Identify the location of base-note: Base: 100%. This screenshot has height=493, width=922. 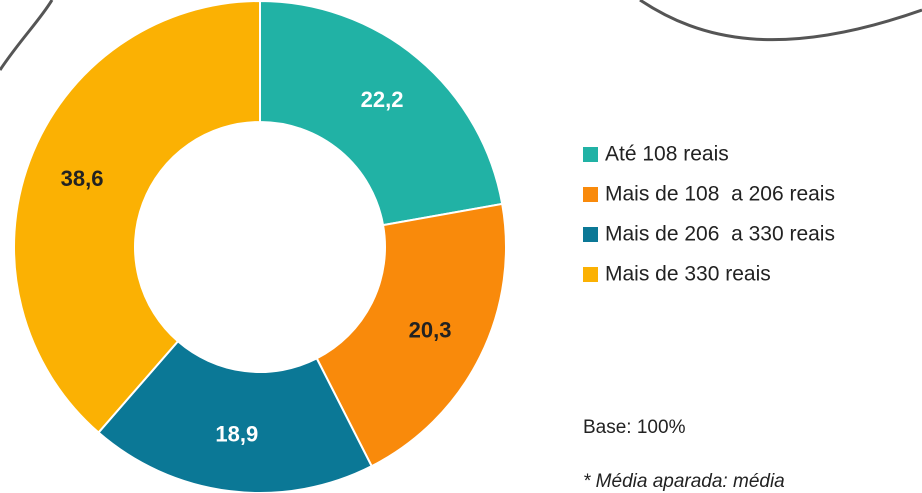
(634, 427).